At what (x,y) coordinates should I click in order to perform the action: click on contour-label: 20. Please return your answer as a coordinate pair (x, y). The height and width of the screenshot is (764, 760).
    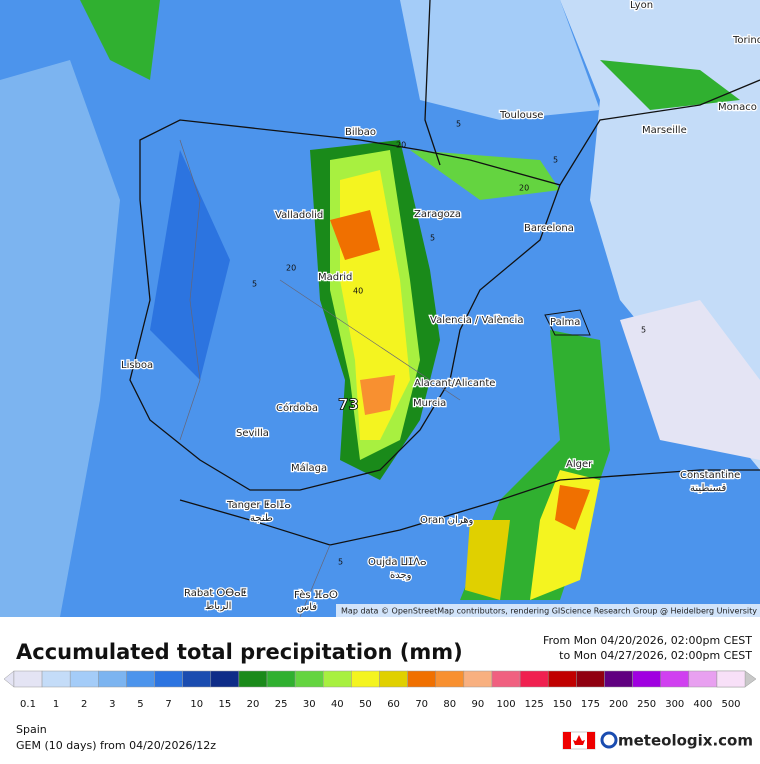
    Looking at the image, I should click on (524, 188).